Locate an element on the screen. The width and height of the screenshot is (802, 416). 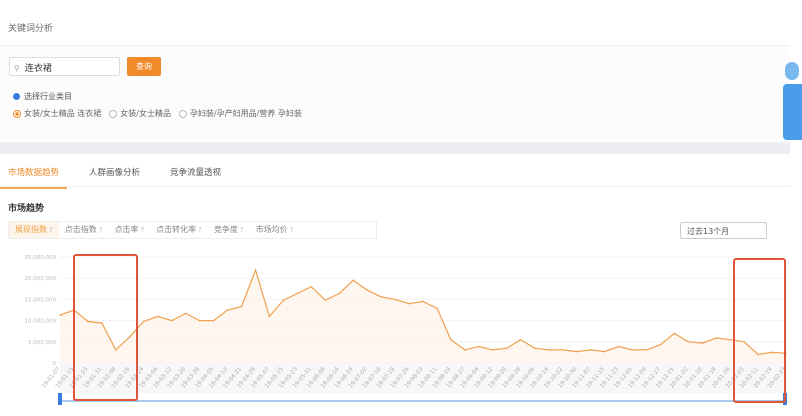
y-tick-label: 20,000,000 is located at coordinates (41, 279).